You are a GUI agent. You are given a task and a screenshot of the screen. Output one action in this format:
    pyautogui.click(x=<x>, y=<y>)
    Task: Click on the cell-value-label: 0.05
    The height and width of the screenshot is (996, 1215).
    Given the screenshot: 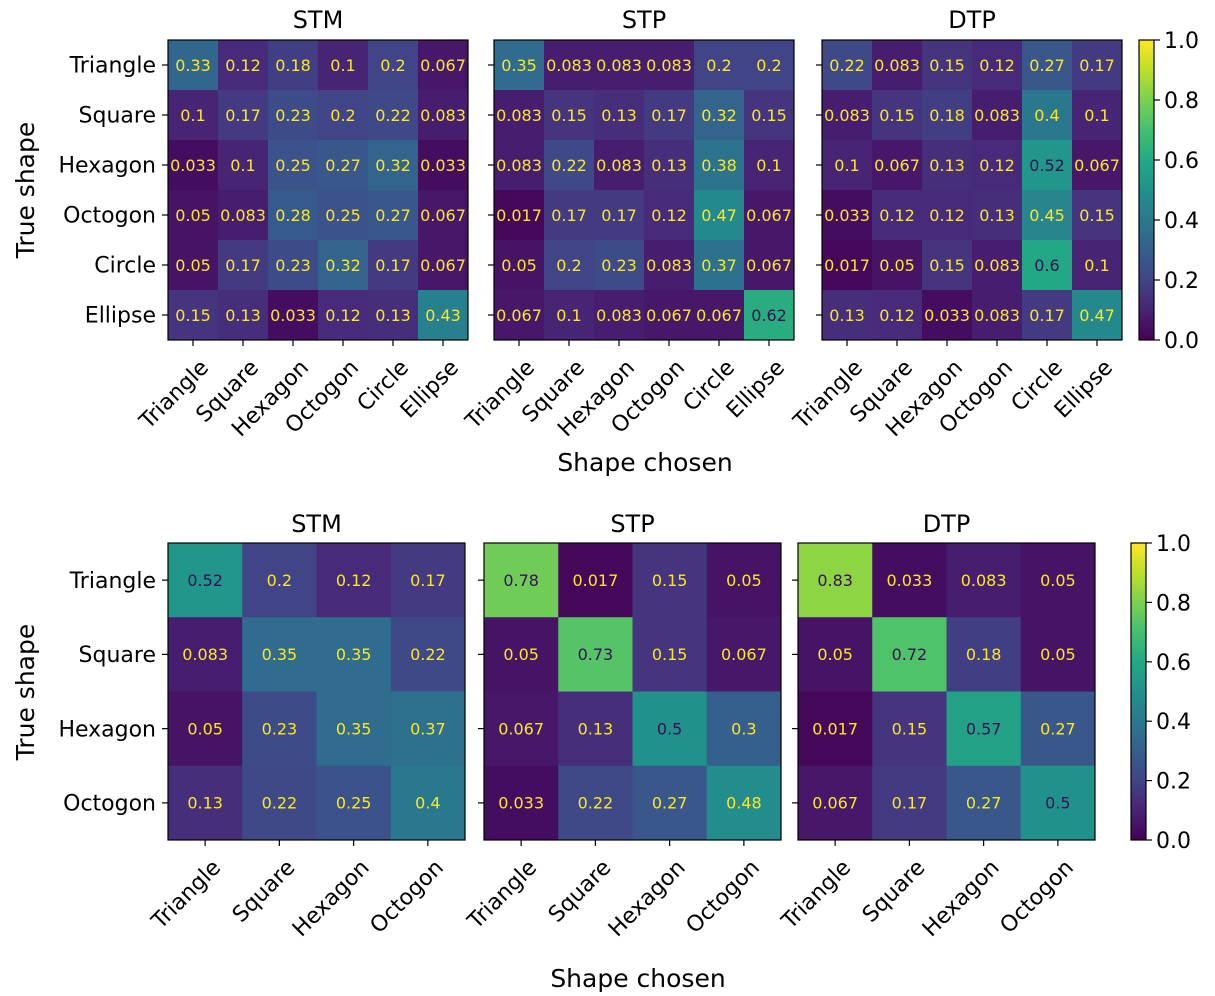 What is the action you would take?
    pyautogui.click(x=835, y=654)
    